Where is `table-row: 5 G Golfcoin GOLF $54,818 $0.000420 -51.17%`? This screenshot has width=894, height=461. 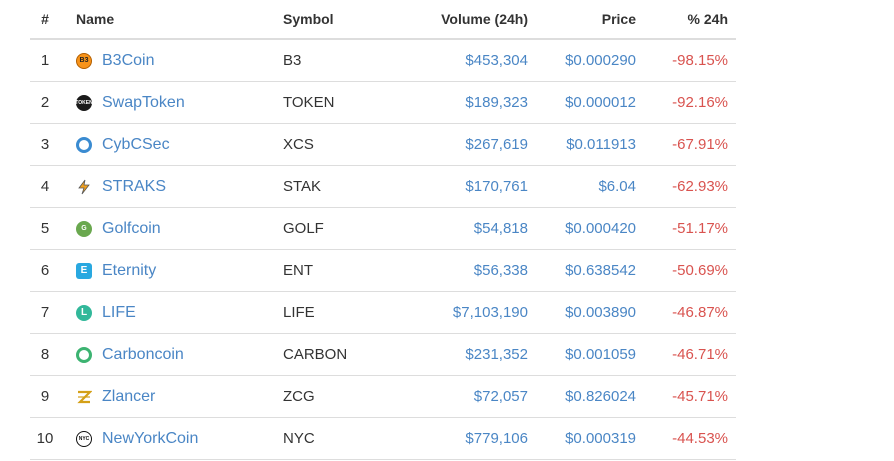 table-row: 5 G Golfcoin GOLF $54,818 $0.000420 -51.17% is located at coordinates (383, 228).